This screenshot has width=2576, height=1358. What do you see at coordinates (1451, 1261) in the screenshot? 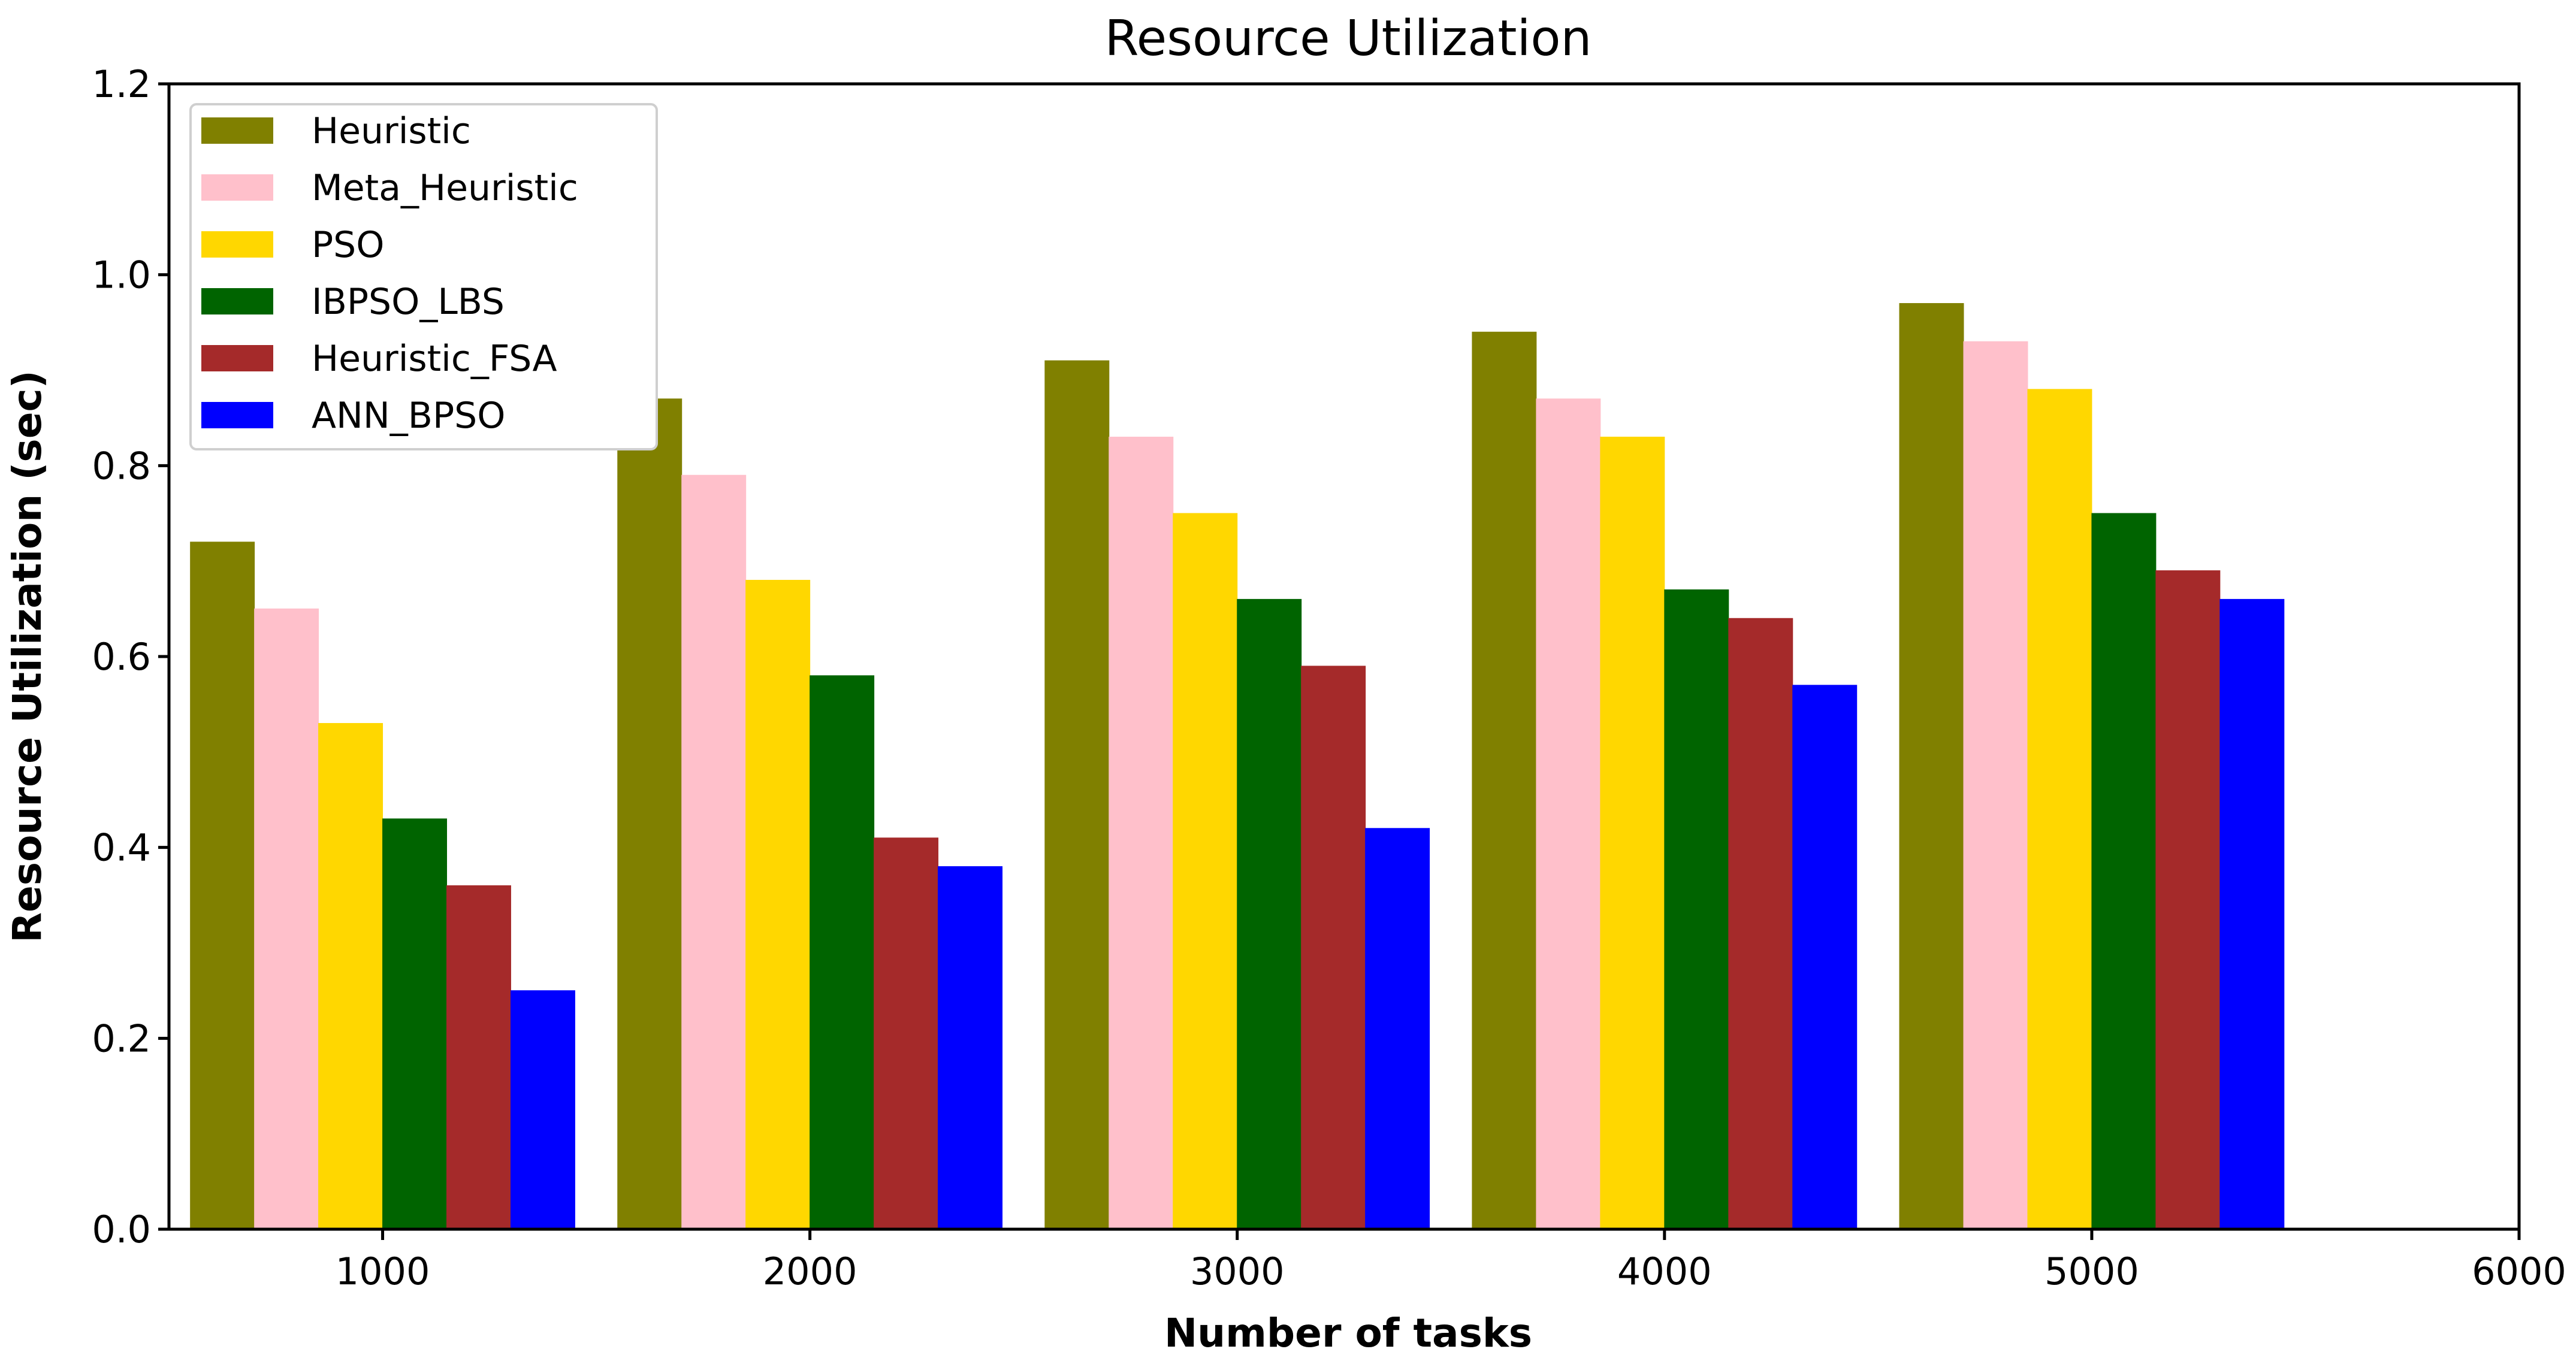
I see `x-axis: 1000 2000 3000 4000 5000 6000` at bounding box center [1451, 1261].